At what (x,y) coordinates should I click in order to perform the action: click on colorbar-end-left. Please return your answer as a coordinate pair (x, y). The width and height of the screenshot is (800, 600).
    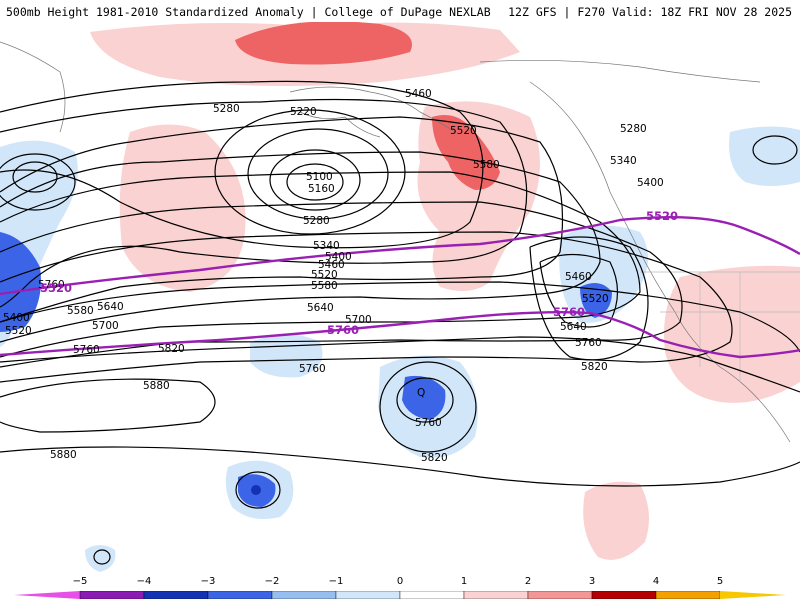
    Looking at the image, I should click on (47, 595).